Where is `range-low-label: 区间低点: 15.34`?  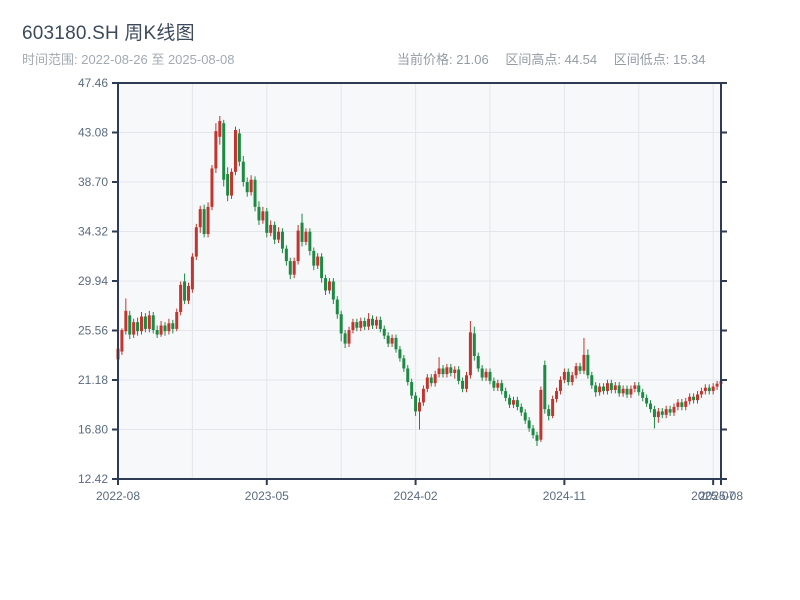
range-low-label: 区间低点: 15.34 is located at coordinates (659, 59).